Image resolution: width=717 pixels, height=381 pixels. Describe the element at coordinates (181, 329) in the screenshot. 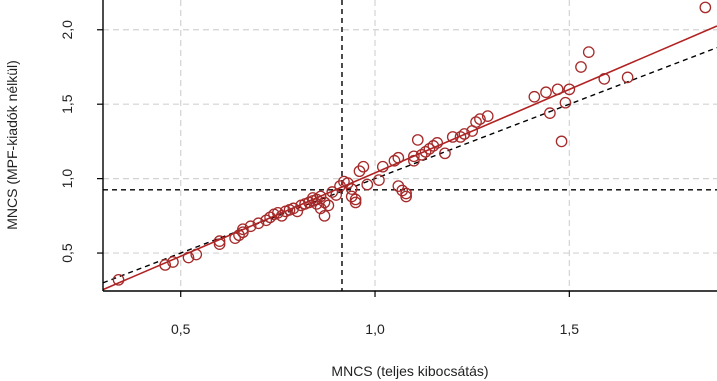

I see `x-tick-label: 0,5` at that location.